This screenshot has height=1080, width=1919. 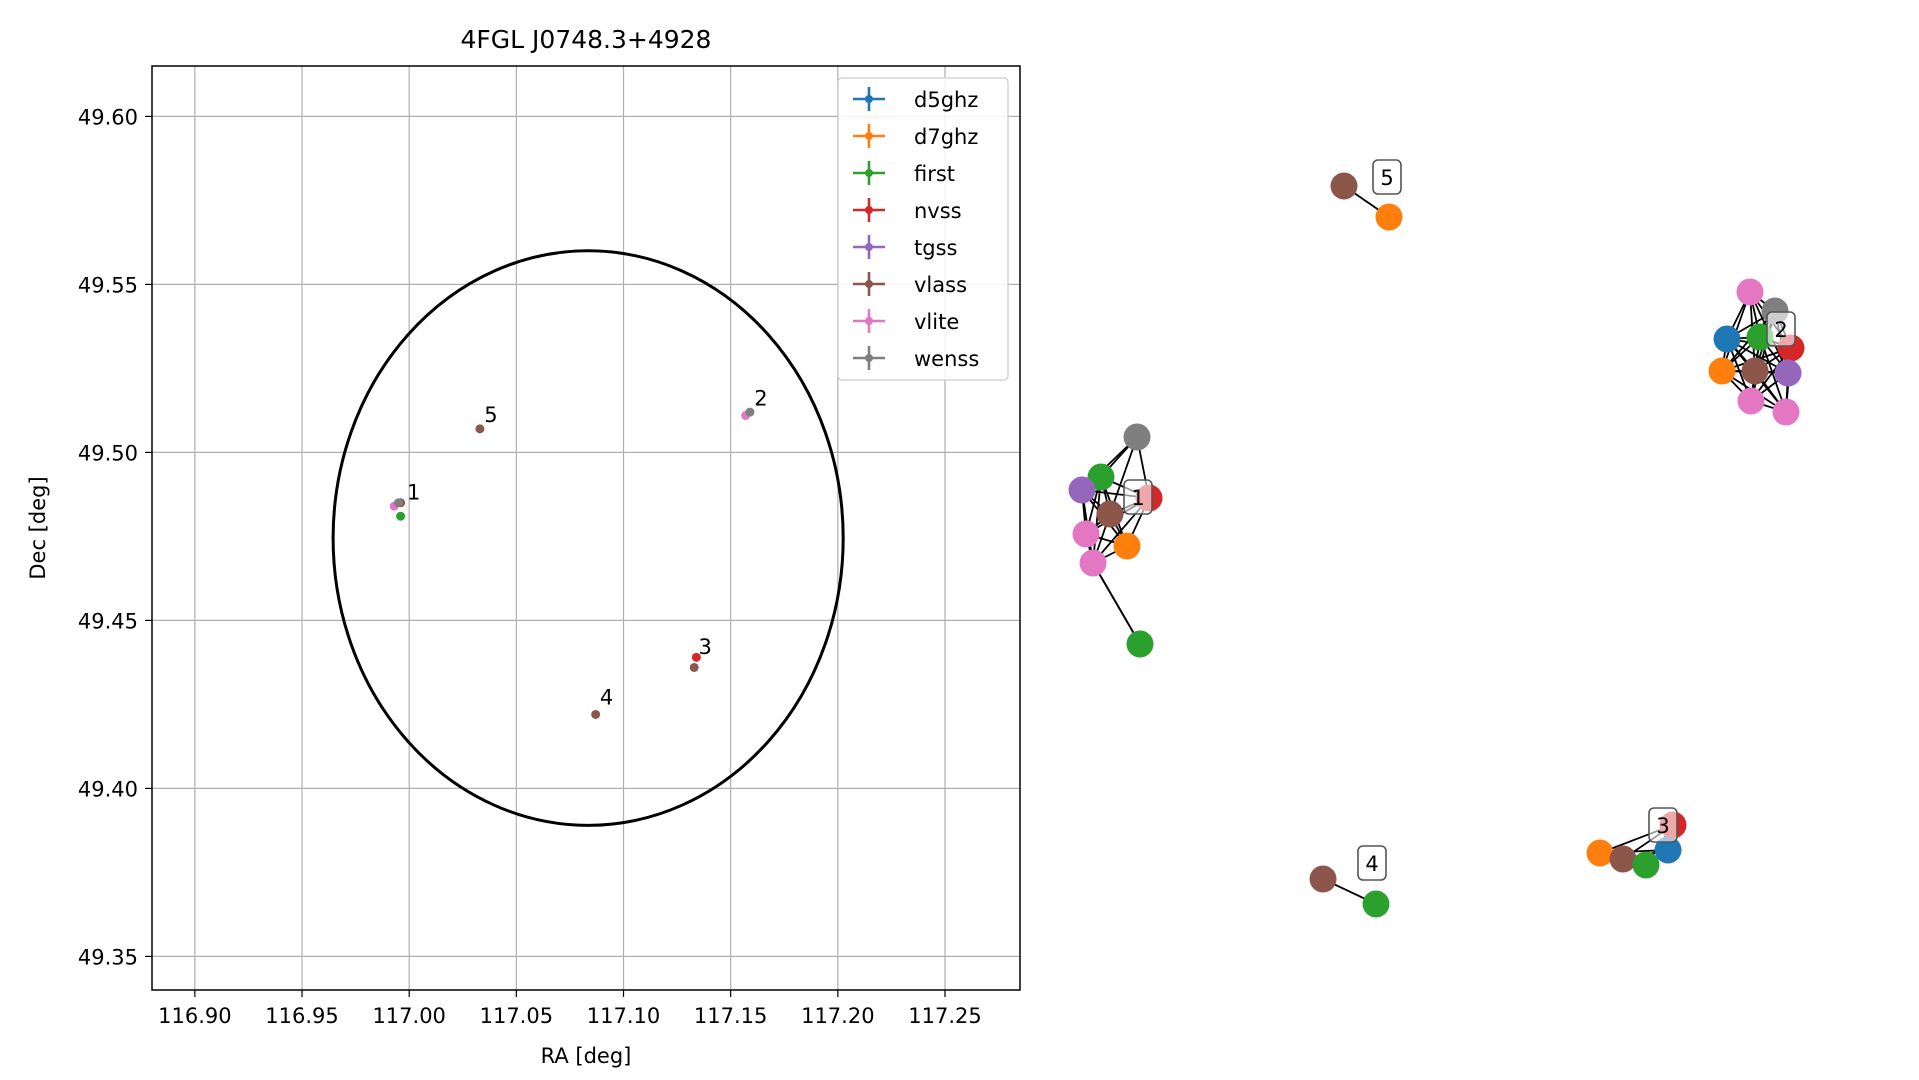 What do you see at coordinates (760, 398) in the screenshot?
I see `point-label: 2` at bounding box center [760, 398].